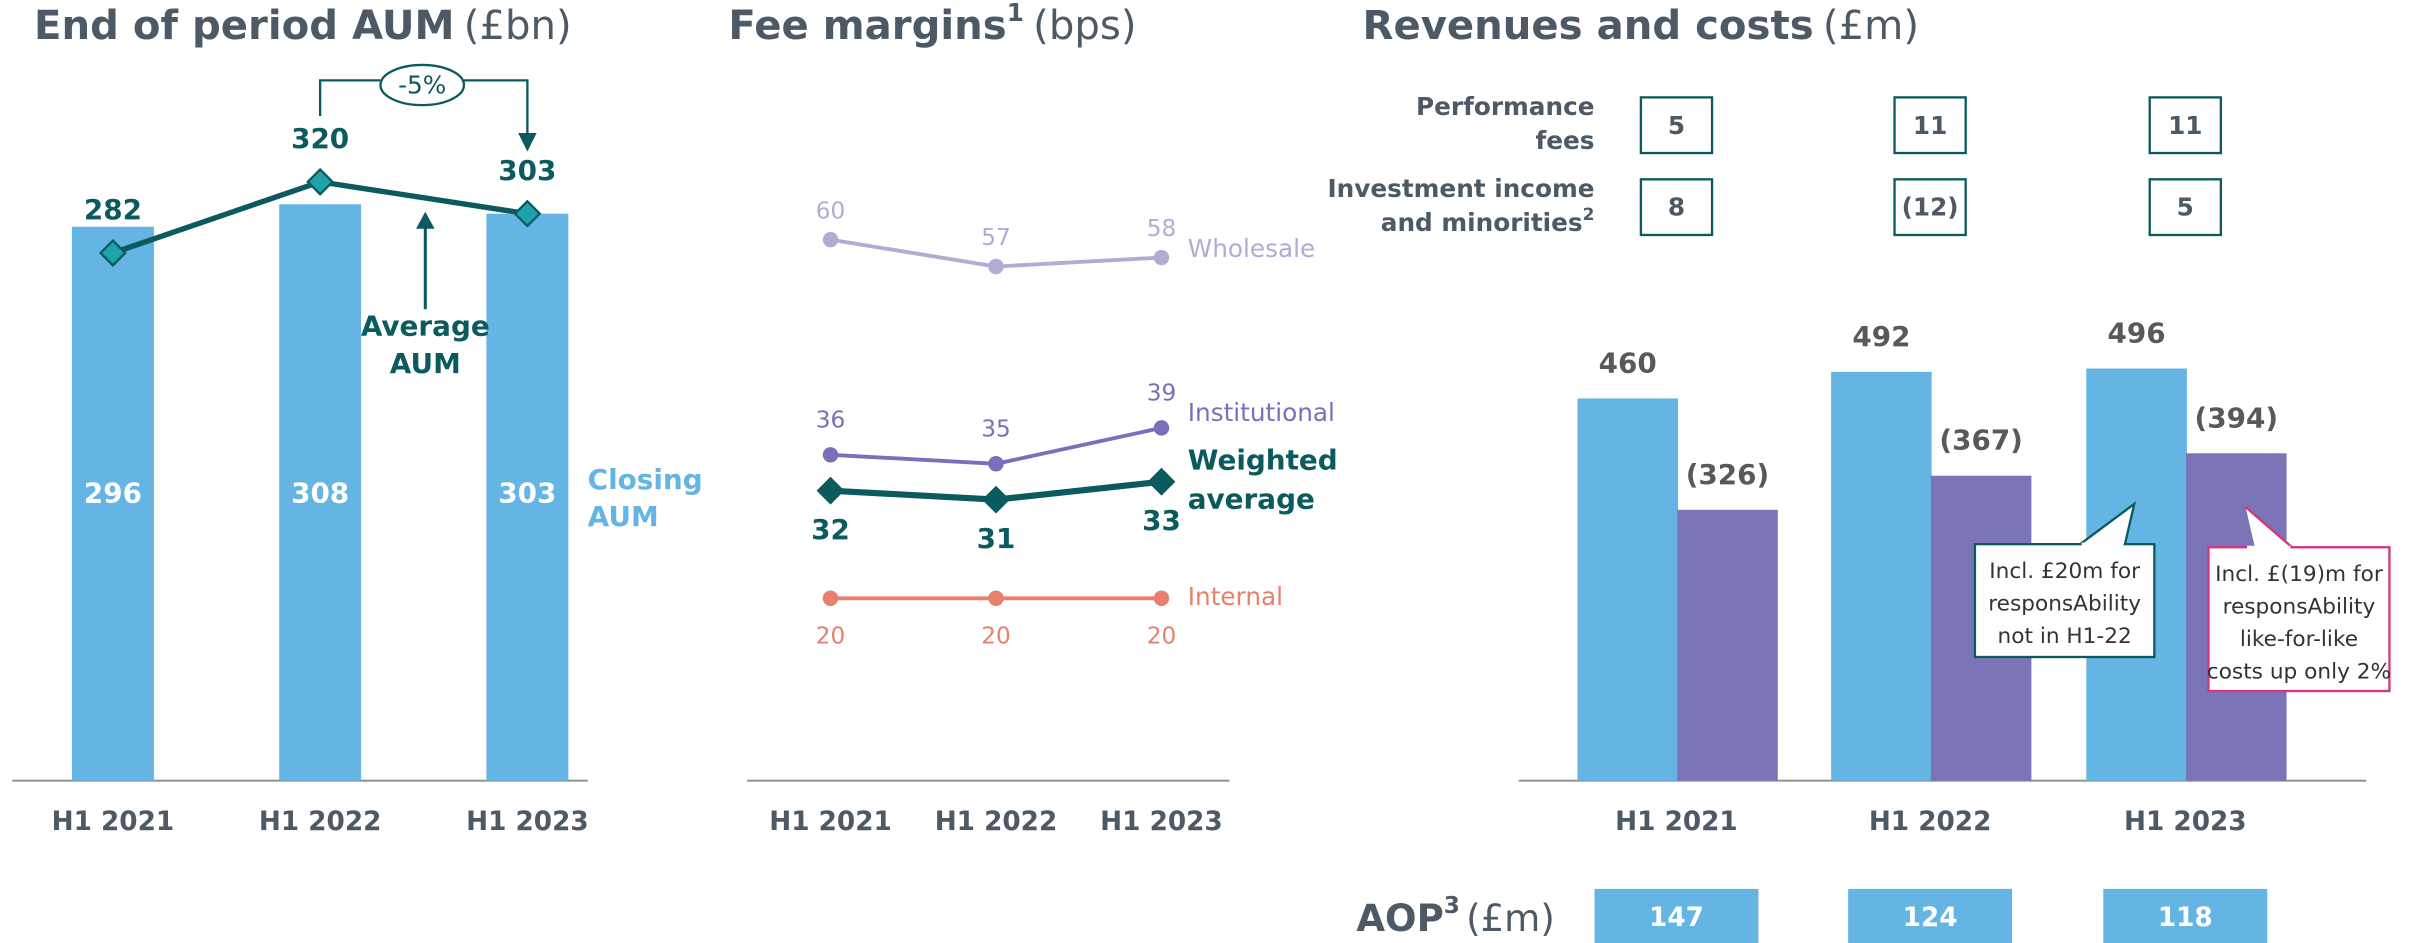 The height and width of the screenshot is (943, 2425). What do you see at coordinates (1564, 140) in the screenshot?
I see `label-line: fees` at bounding box center [1564, 140].